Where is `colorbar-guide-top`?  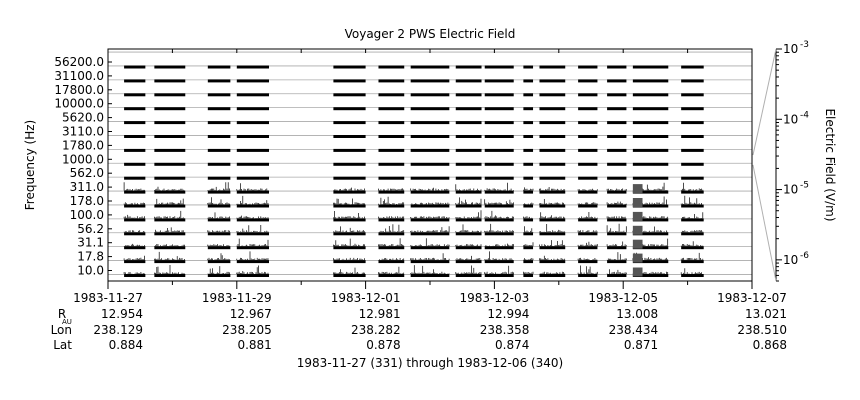
colorbar-guide-top is located at coordinates (764, 102).